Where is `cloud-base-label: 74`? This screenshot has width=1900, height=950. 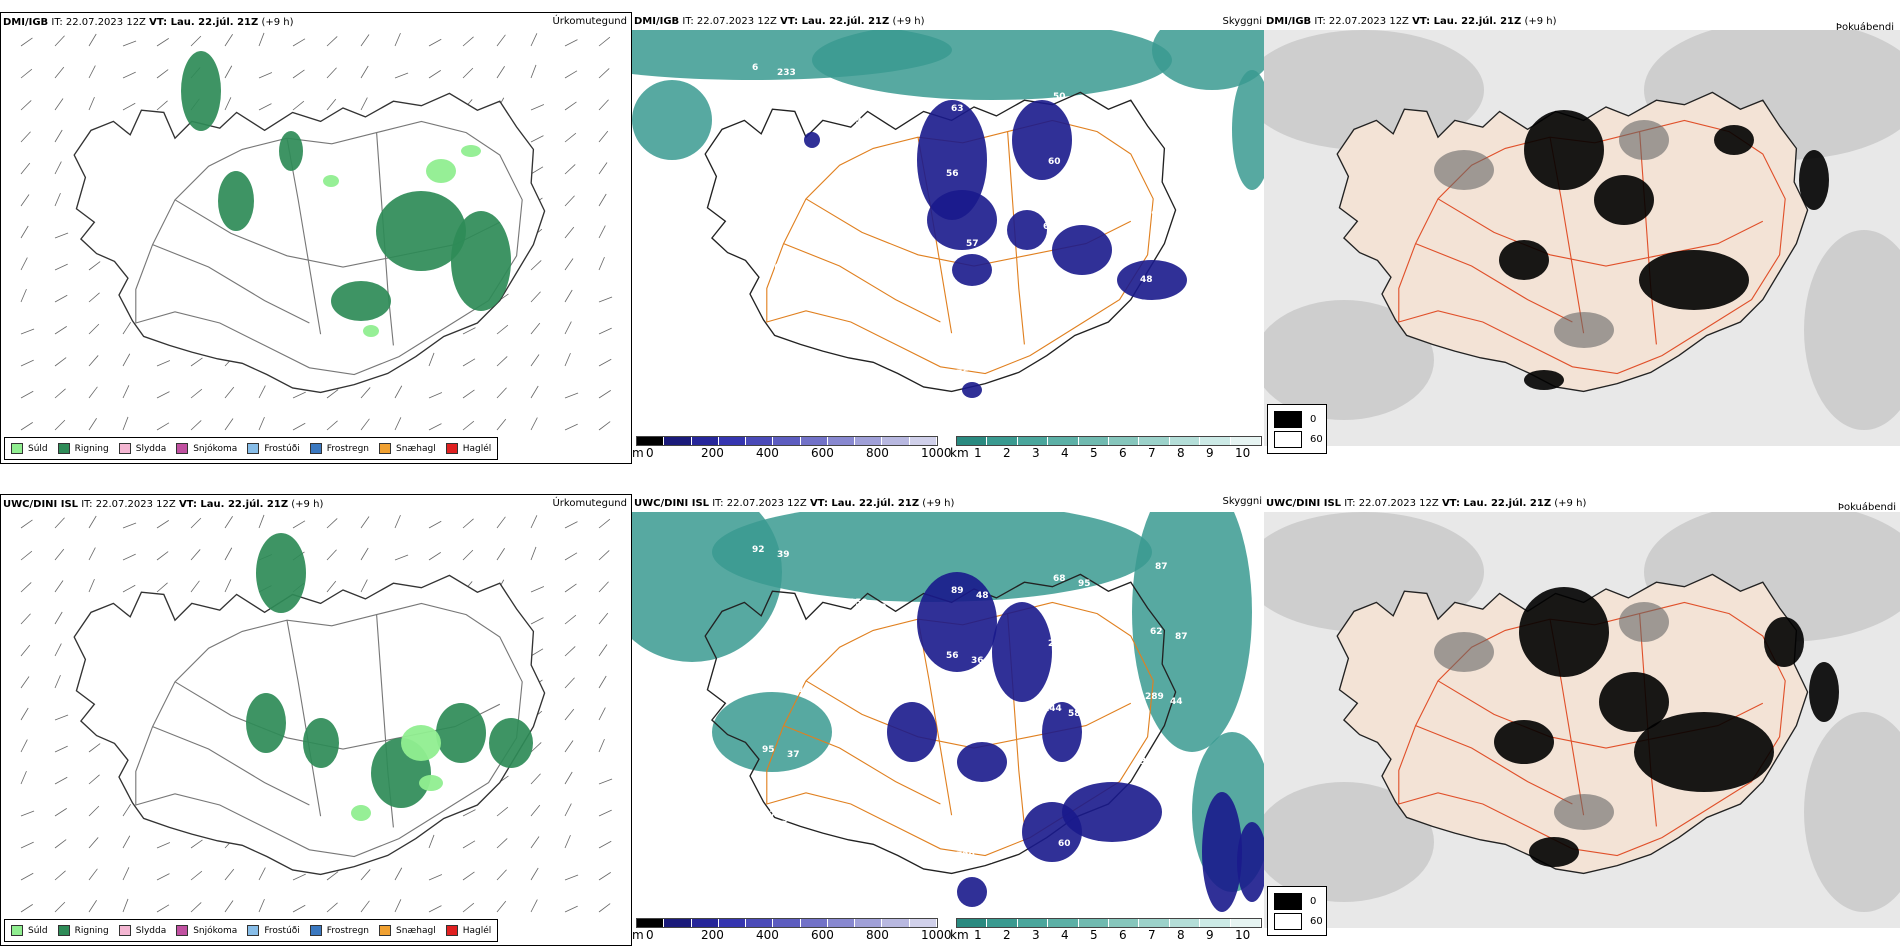 cloud-base-label: 74 is located at coordinates (1069, 779).